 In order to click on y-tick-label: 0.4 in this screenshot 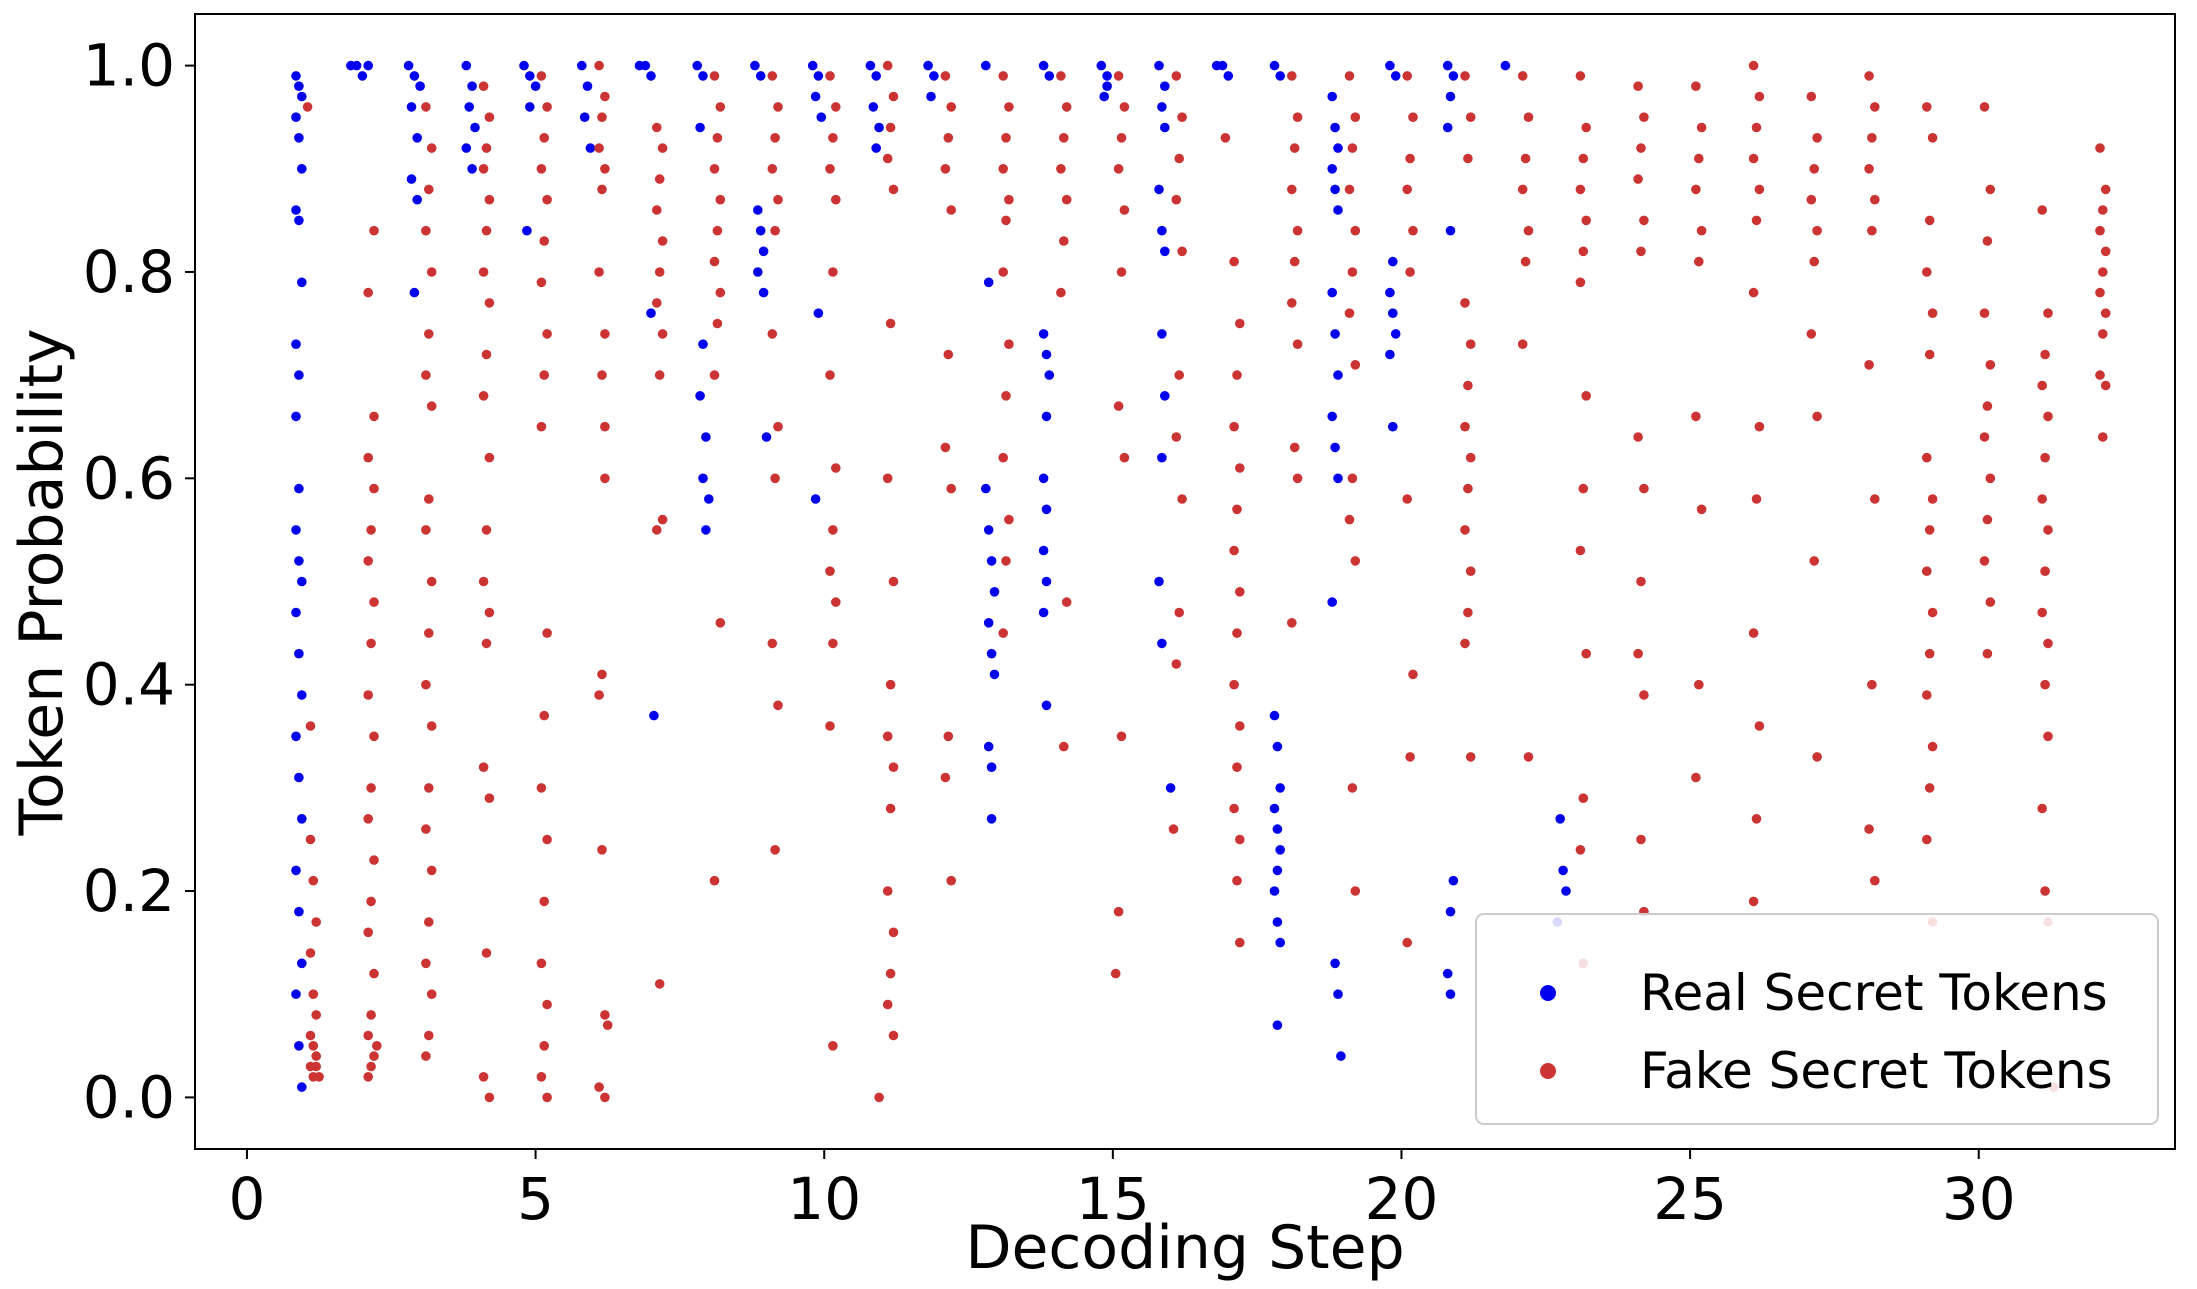, I will do `click(129, 685)`.